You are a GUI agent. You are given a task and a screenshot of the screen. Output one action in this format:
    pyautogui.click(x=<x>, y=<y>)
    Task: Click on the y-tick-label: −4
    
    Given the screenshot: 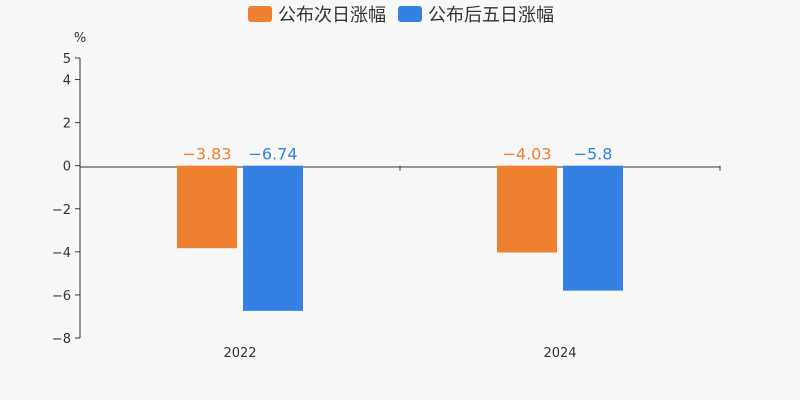 What is the action you would take?
    pyautogui.click(x=61, y=253)
    